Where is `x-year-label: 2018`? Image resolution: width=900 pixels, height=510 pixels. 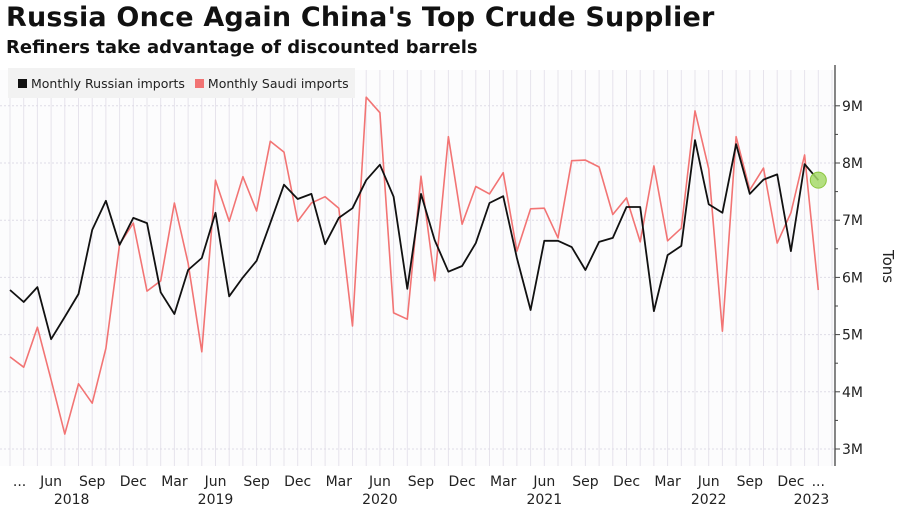 x-year-label: 2018 is located at coordinates (72, 500).